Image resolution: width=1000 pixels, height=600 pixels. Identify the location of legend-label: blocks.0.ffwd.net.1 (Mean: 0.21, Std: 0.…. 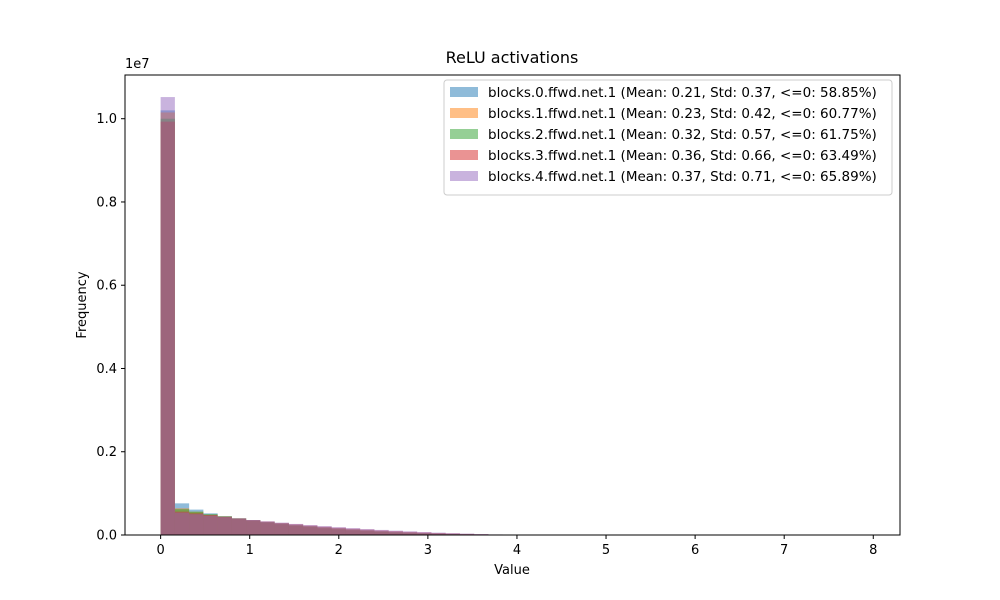
(682, 93).